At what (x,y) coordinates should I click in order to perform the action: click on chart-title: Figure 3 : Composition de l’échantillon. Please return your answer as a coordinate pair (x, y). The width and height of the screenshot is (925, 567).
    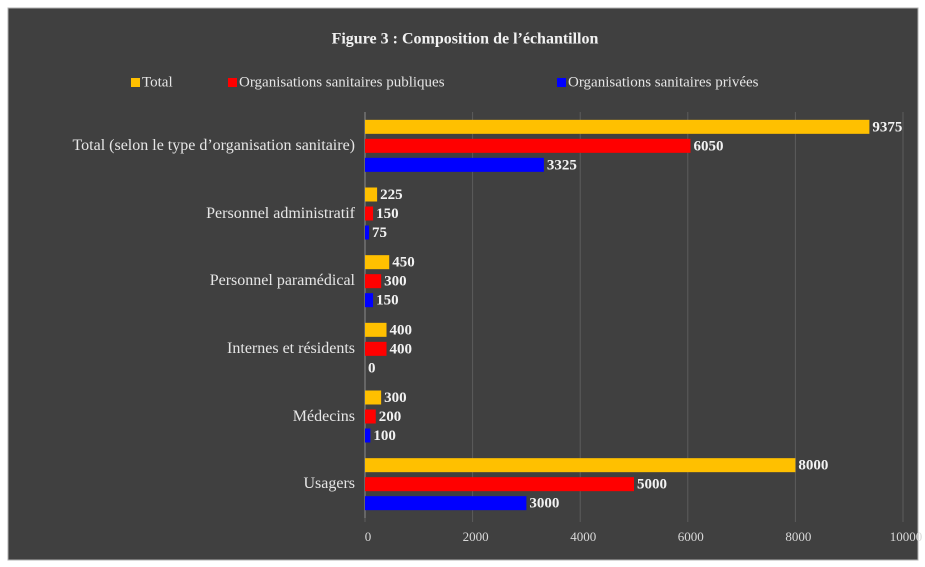
    Looking at the image, I should click on (465, 39).